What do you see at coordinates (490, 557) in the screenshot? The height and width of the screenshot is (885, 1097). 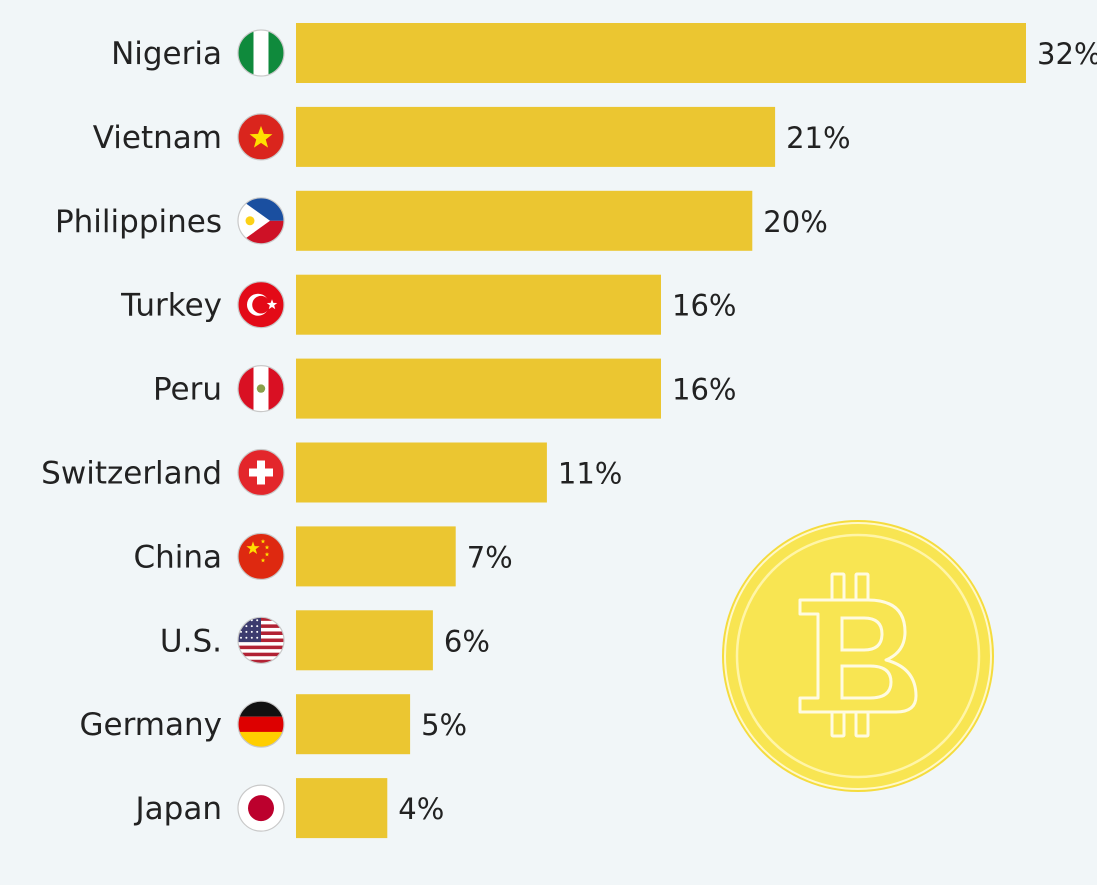 I see `value-label-china: 7%` at bounding box center [490, 557].